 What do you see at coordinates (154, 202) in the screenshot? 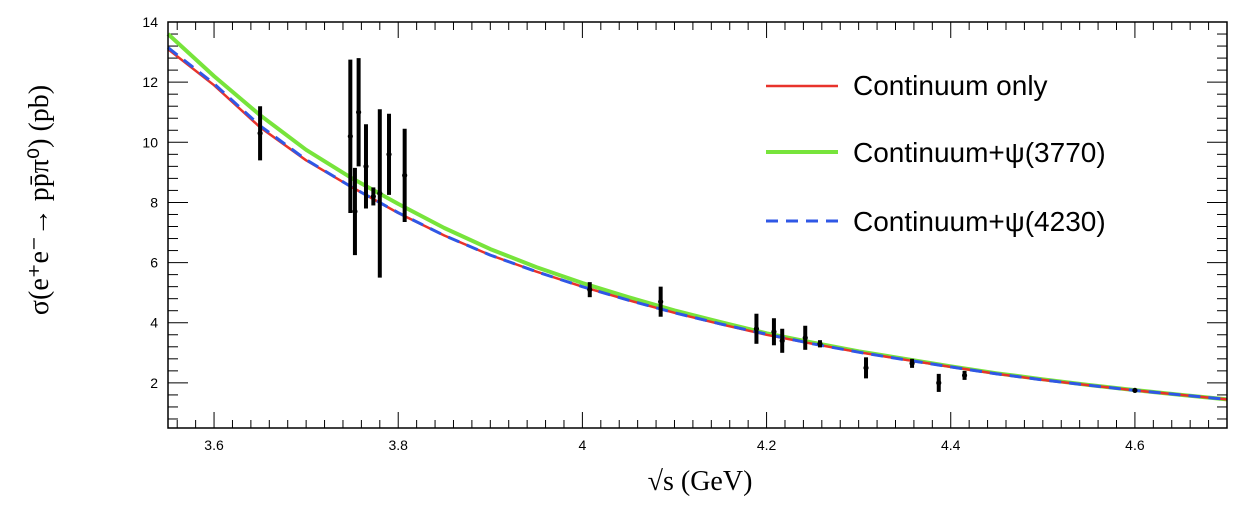
I see `y-tick-label: 8` at bounding box center [154, 202].